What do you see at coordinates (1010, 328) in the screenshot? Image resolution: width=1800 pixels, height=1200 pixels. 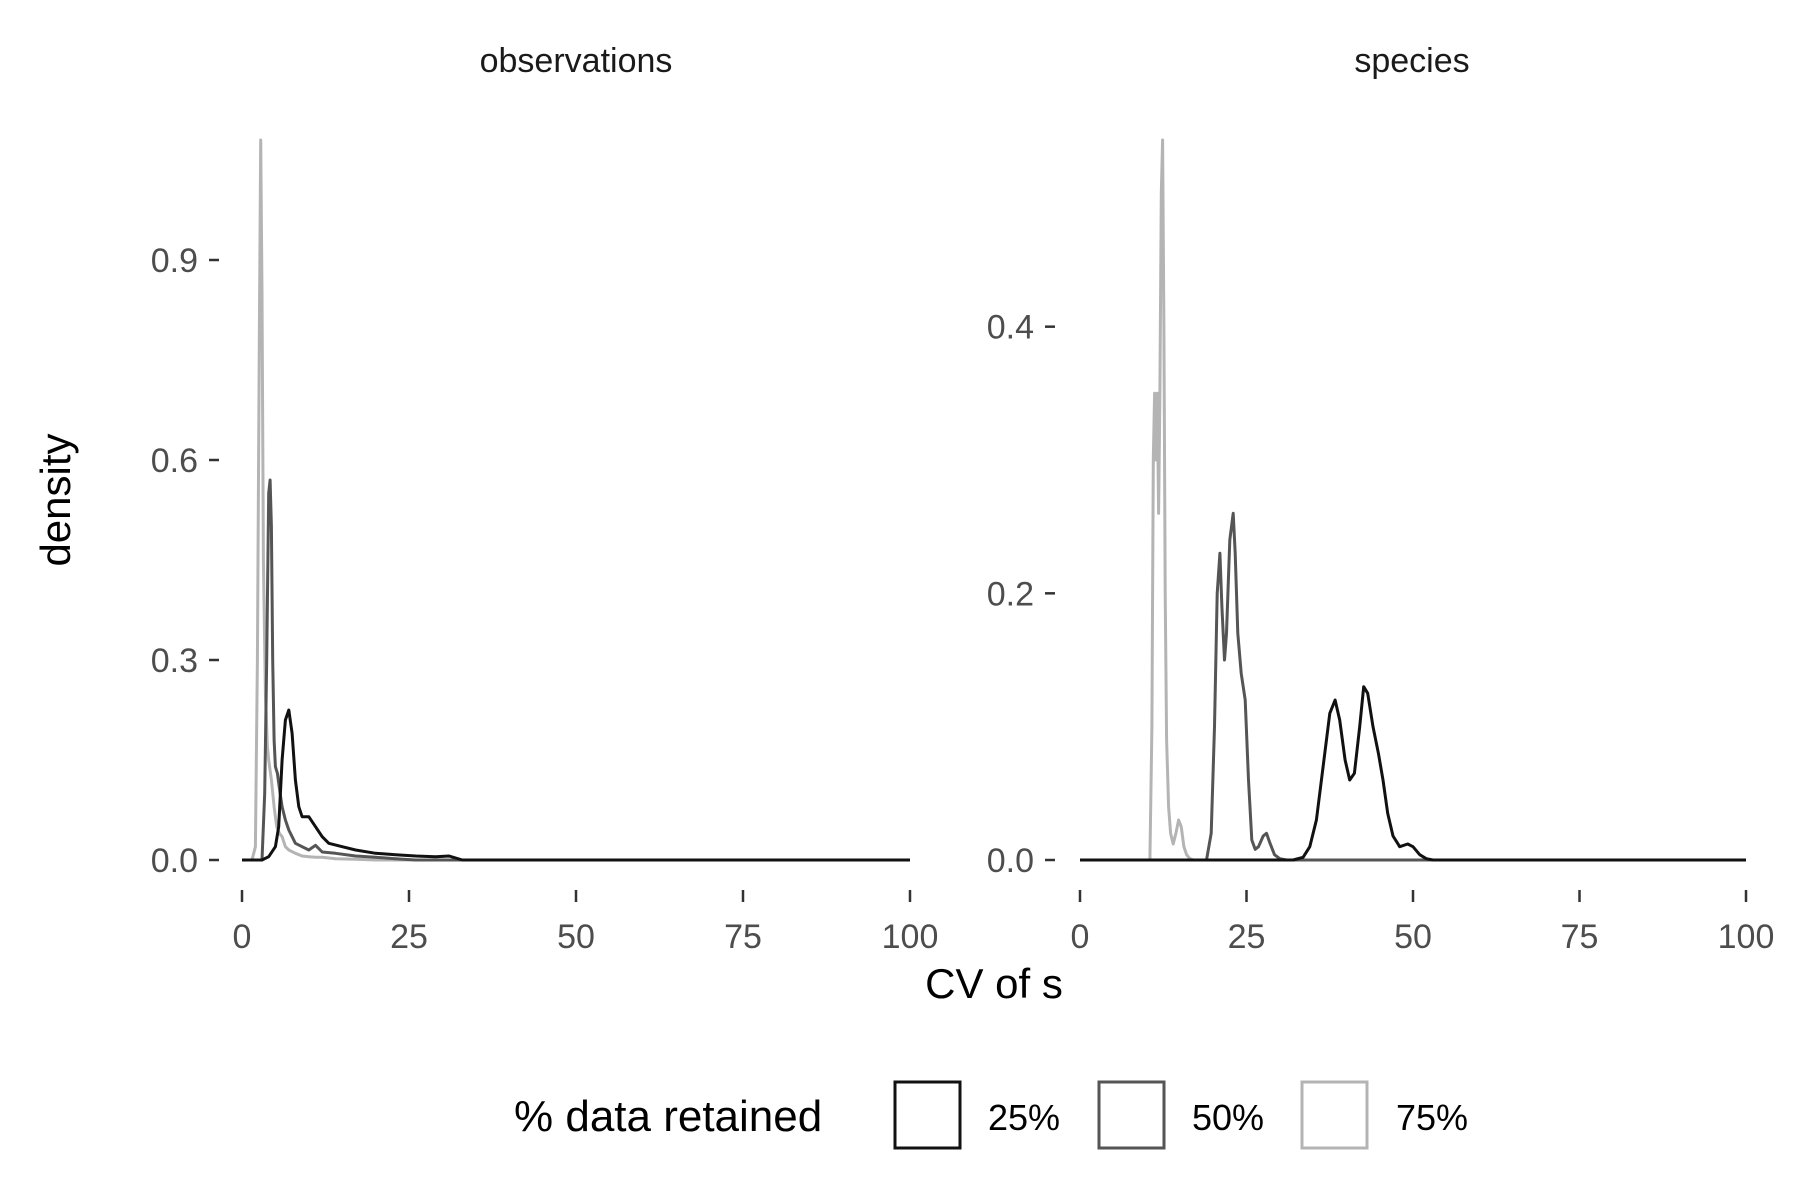 I see `y-tick-label-species: 0.4` at bounding box center [1010, 328].